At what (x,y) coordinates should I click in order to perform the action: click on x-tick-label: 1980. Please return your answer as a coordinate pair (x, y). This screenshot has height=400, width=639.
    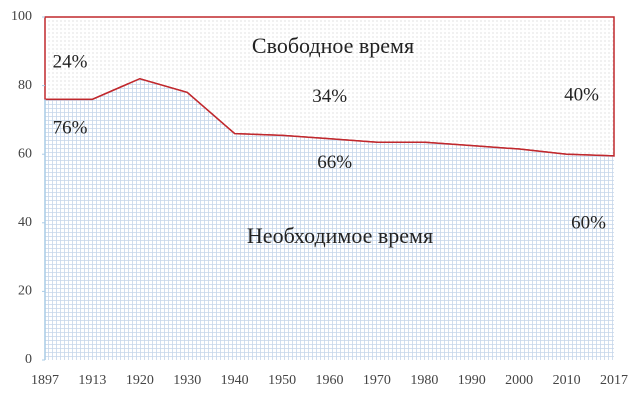
    Looking at the image, I should click on (424, 380).